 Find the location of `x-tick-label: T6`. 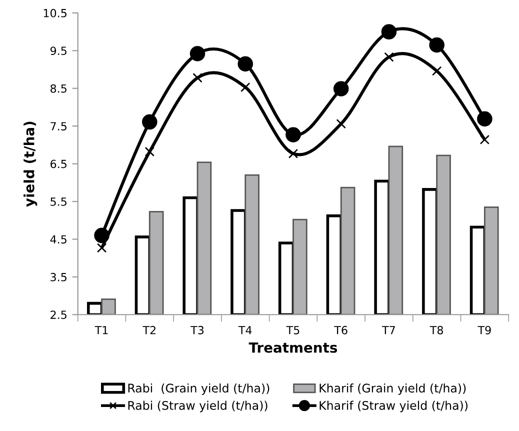

x-tick-label: T6 is located at coordinates (341, 330).